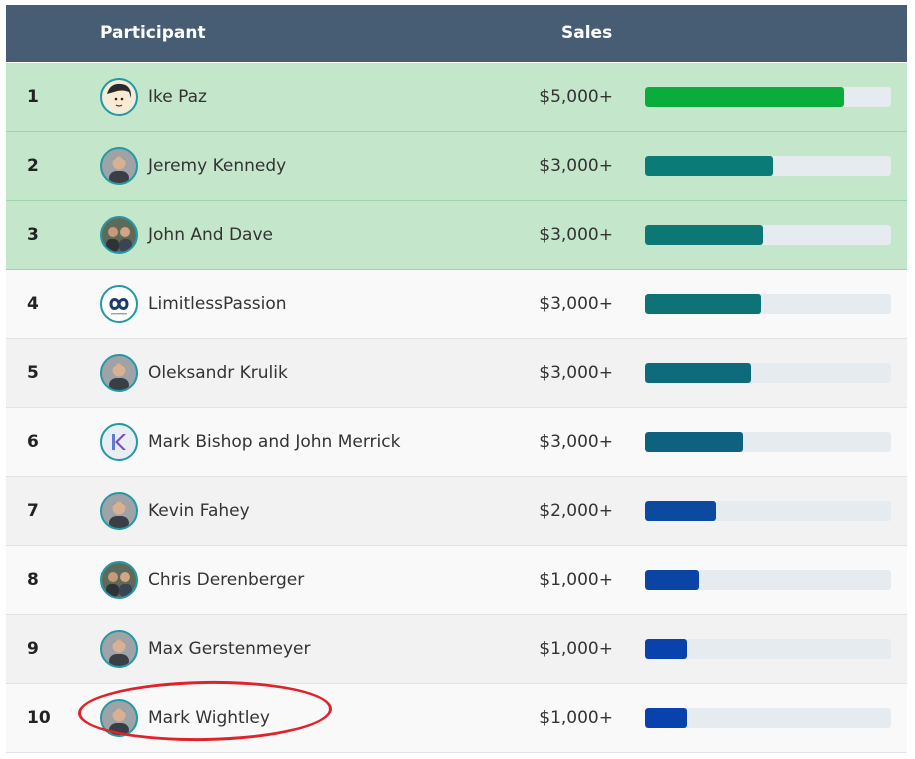 The height and width of the screenshot is (759, 915). I want to click on leaderboard-row: 8 Chris Derenberger $1,000+, so click(456, 580).